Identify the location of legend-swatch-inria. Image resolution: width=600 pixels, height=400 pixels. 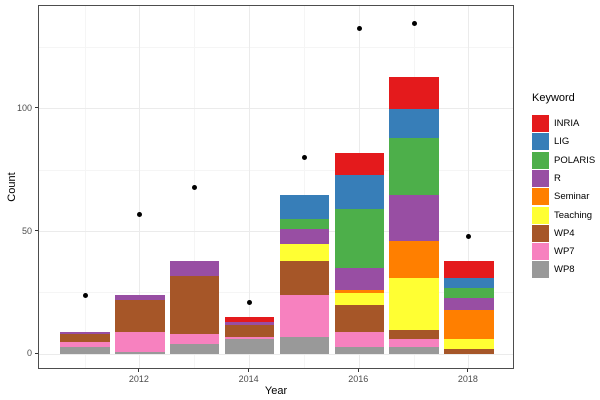
(540, 123).